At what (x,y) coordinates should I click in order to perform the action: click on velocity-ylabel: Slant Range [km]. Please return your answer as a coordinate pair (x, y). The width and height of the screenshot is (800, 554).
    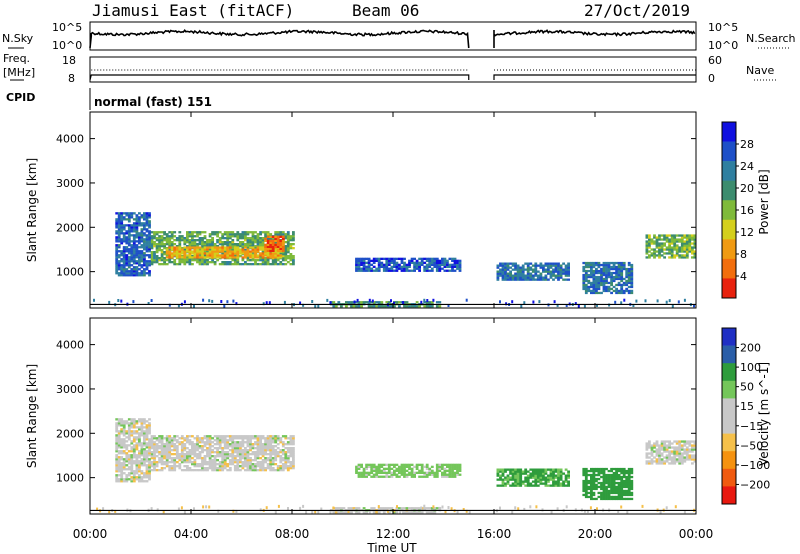
    Looking at the image, I should click on (32, 416).